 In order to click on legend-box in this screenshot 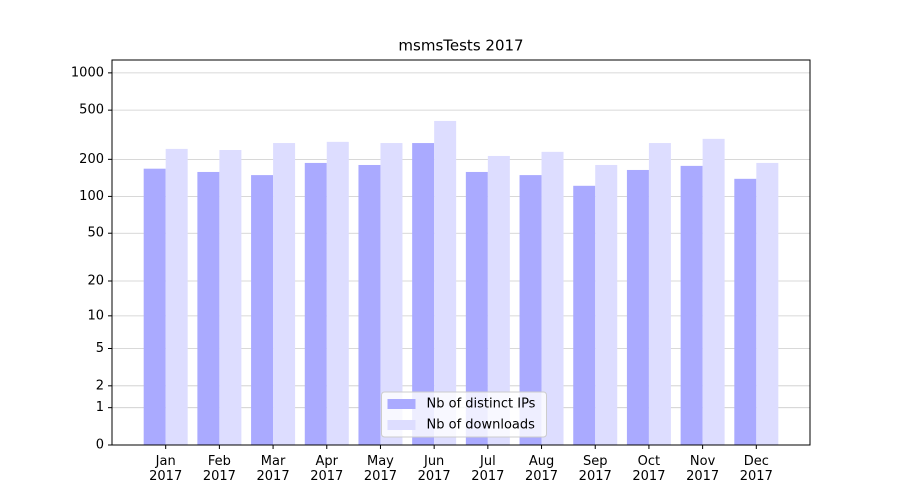, I will do `click(464, 414)`.